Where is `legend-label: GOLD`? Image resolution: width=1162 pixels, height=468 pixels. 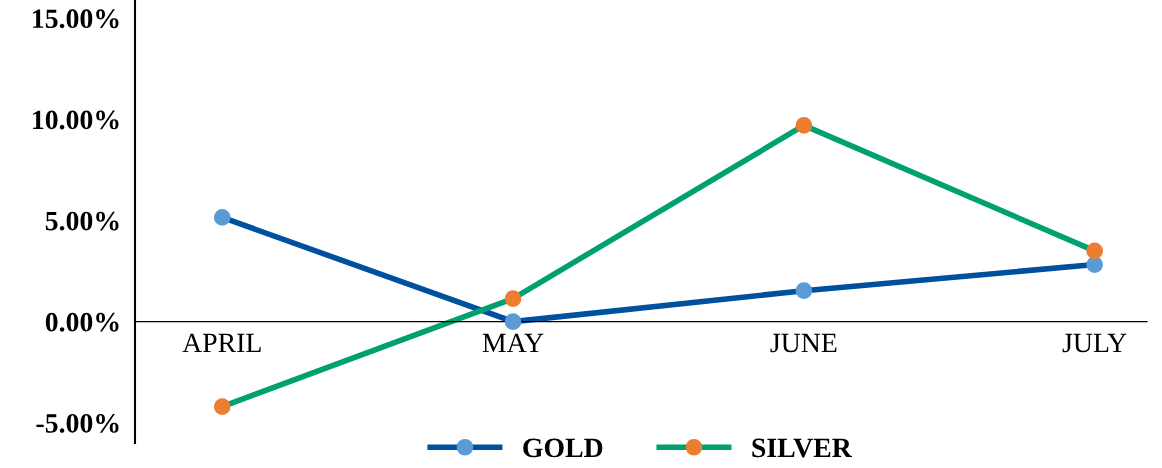
legend-label: GOLD is located at coordinates (563, 448).